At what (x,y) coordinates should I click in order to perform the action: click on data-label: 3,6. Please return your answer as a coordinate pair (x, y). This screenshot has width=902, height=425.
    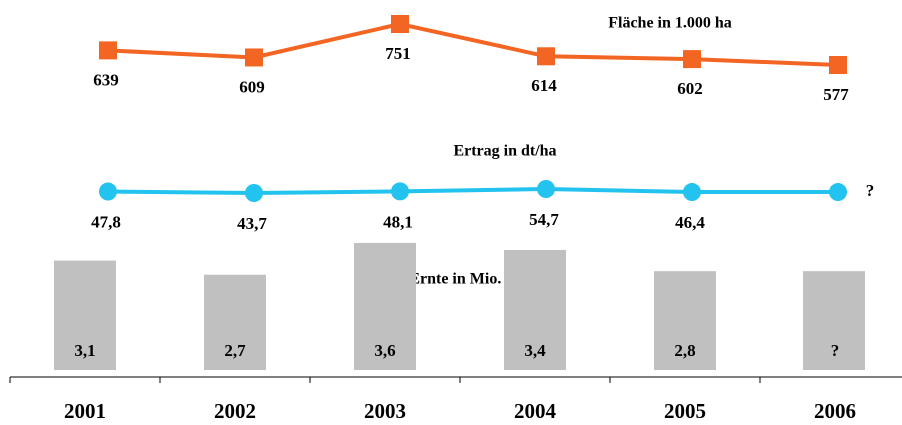
    Looking at the image, I should click on (384, 350).